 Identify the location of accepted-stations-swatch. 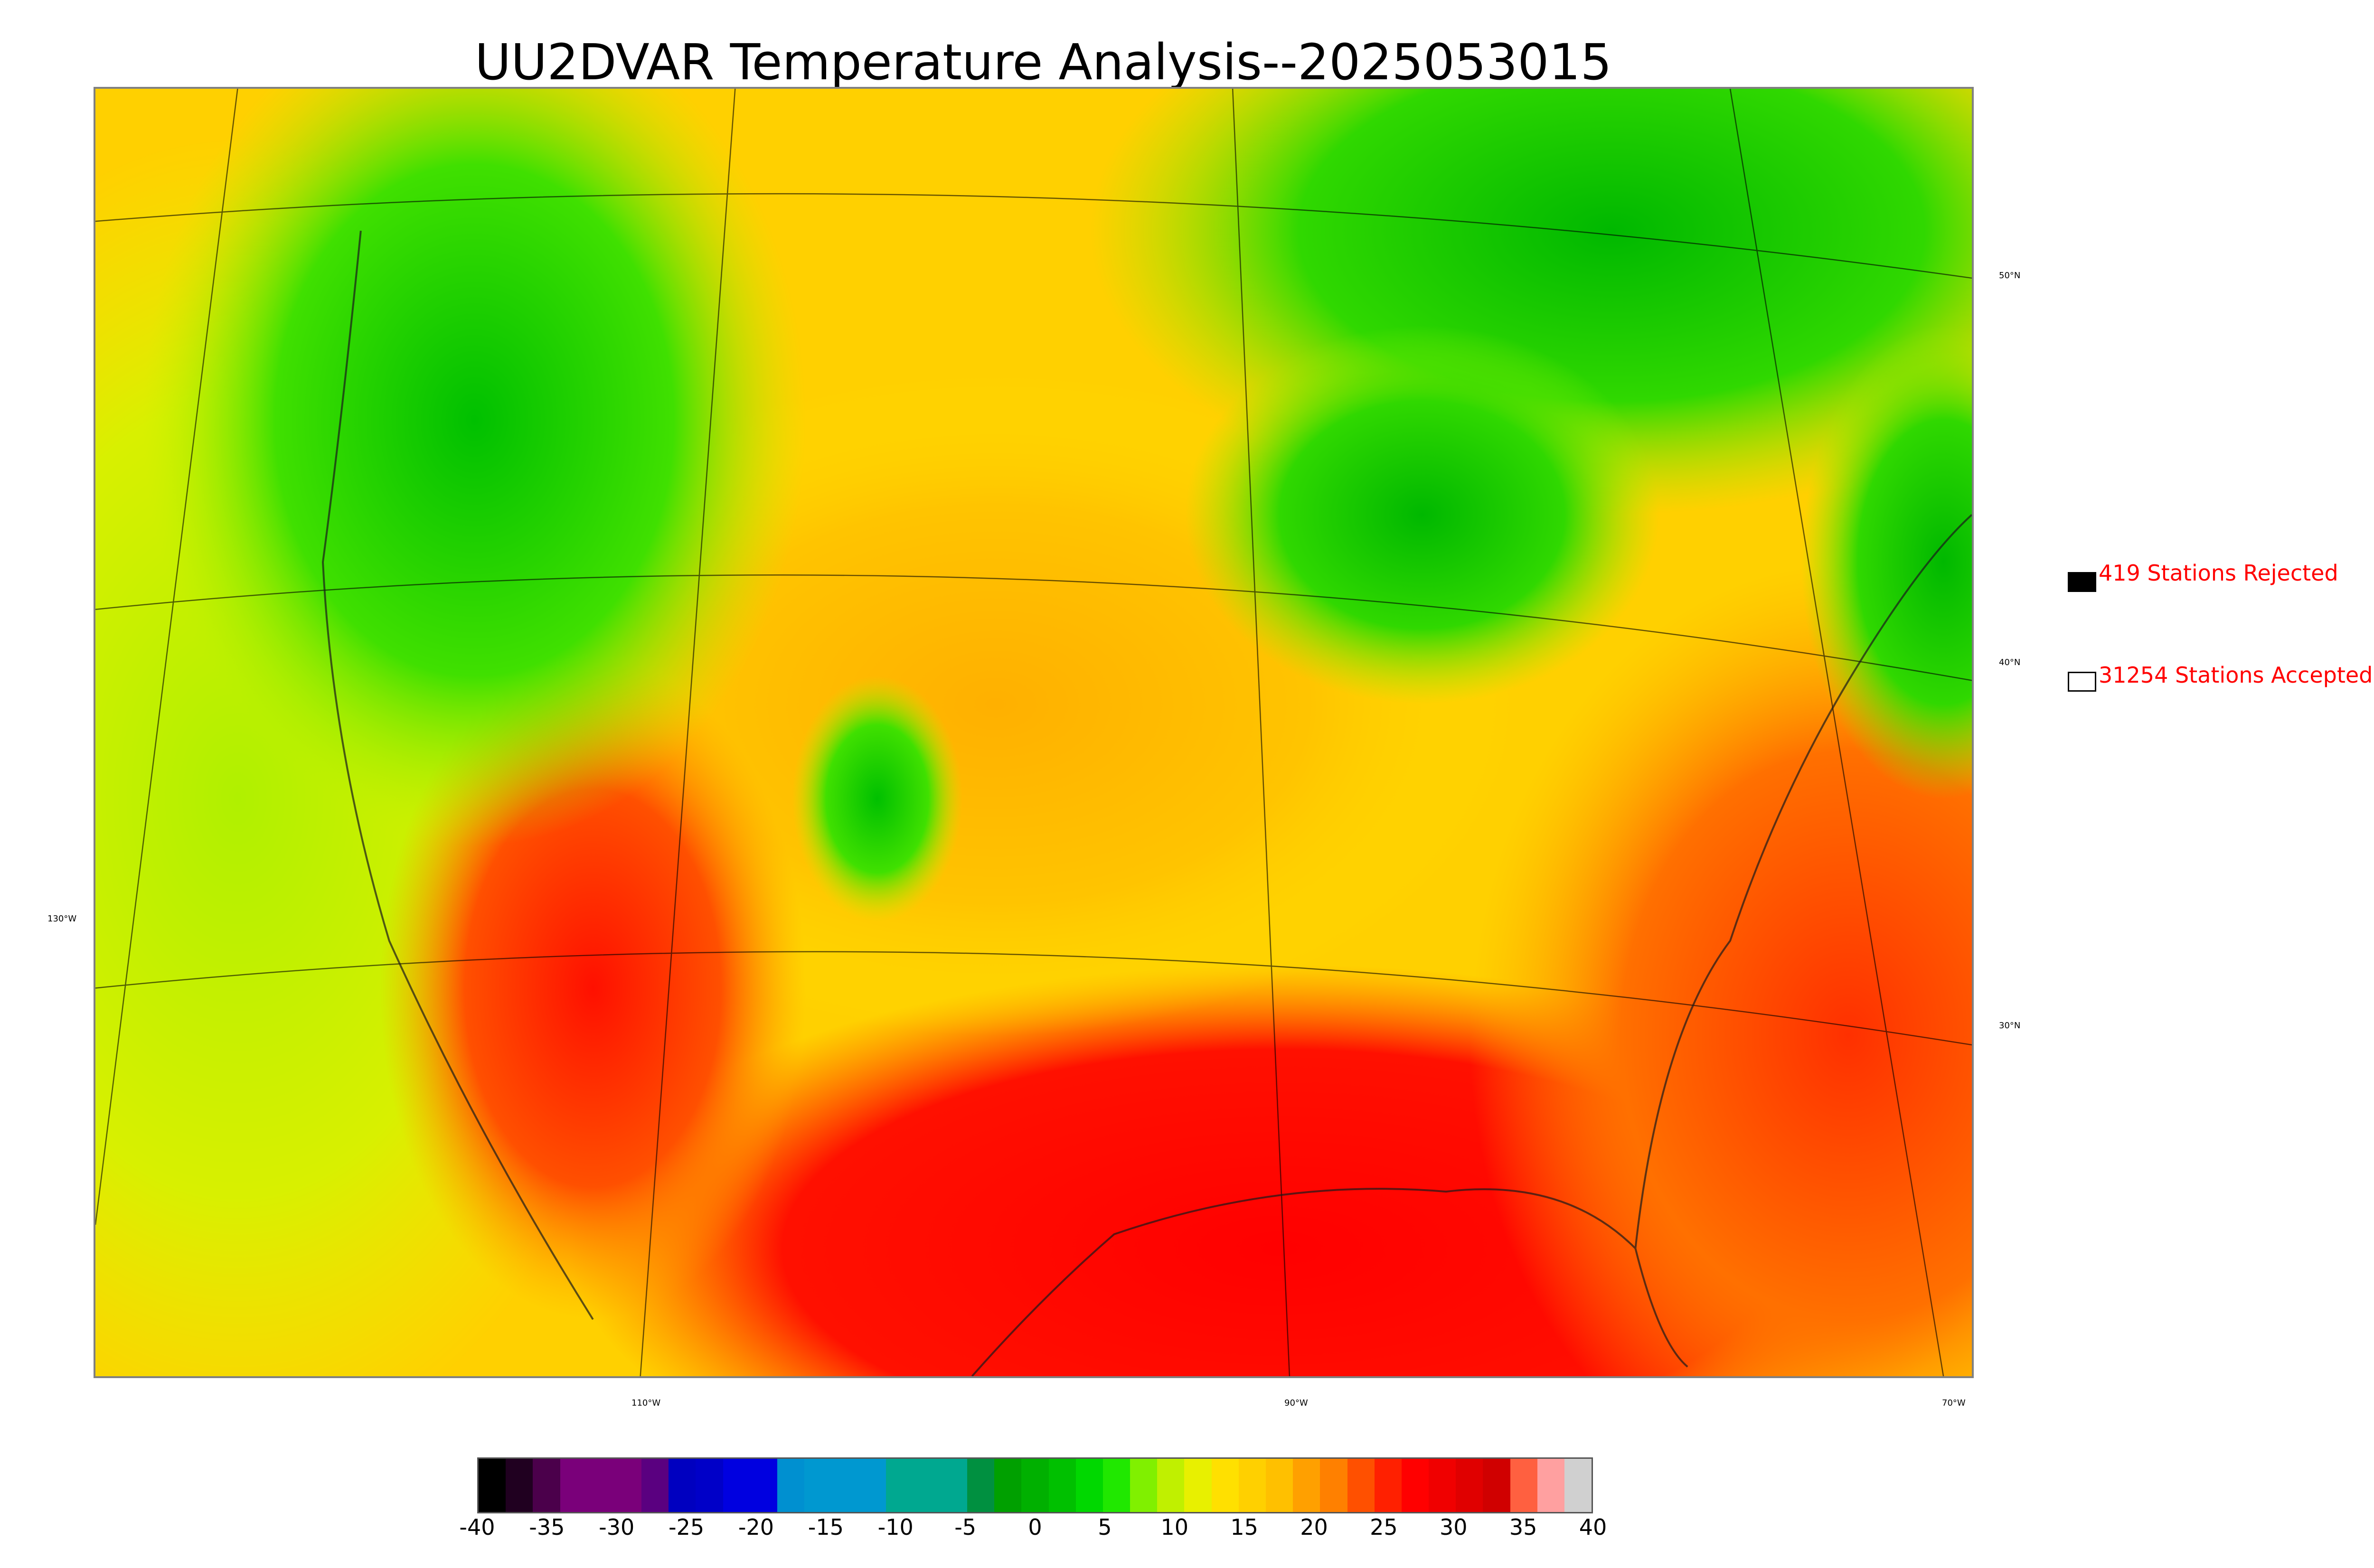
(2082, 682).